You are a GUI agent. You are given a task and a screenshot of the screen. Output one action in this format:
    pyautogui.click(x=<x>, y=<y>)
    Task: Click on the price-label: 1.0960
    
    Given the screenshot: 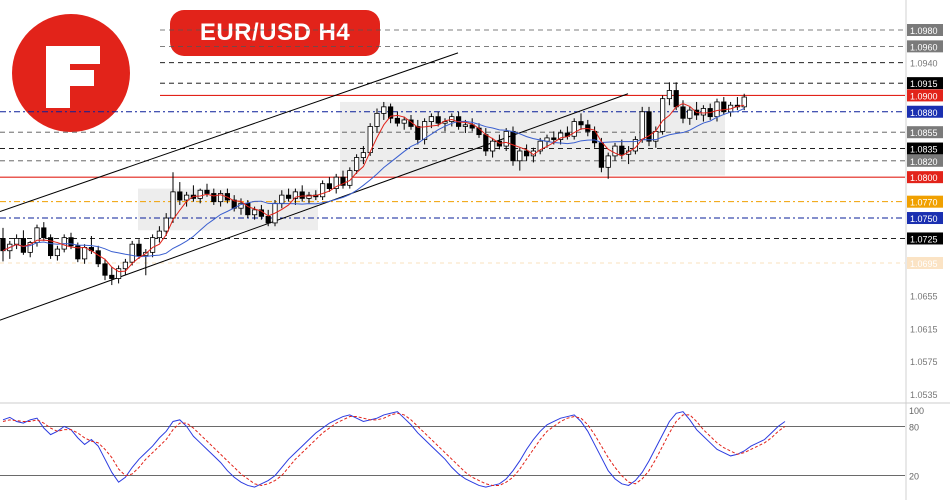 What is the action you would take?
    pyautogui.click(x=925, y=46)
    